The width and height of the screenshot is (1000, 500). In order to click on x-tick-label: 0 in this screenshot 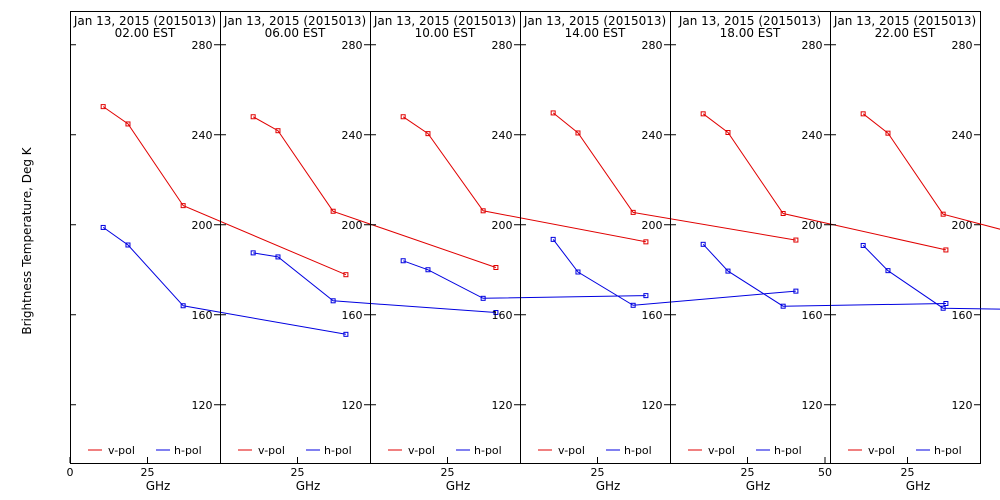, I will do `click(70, 472)`.